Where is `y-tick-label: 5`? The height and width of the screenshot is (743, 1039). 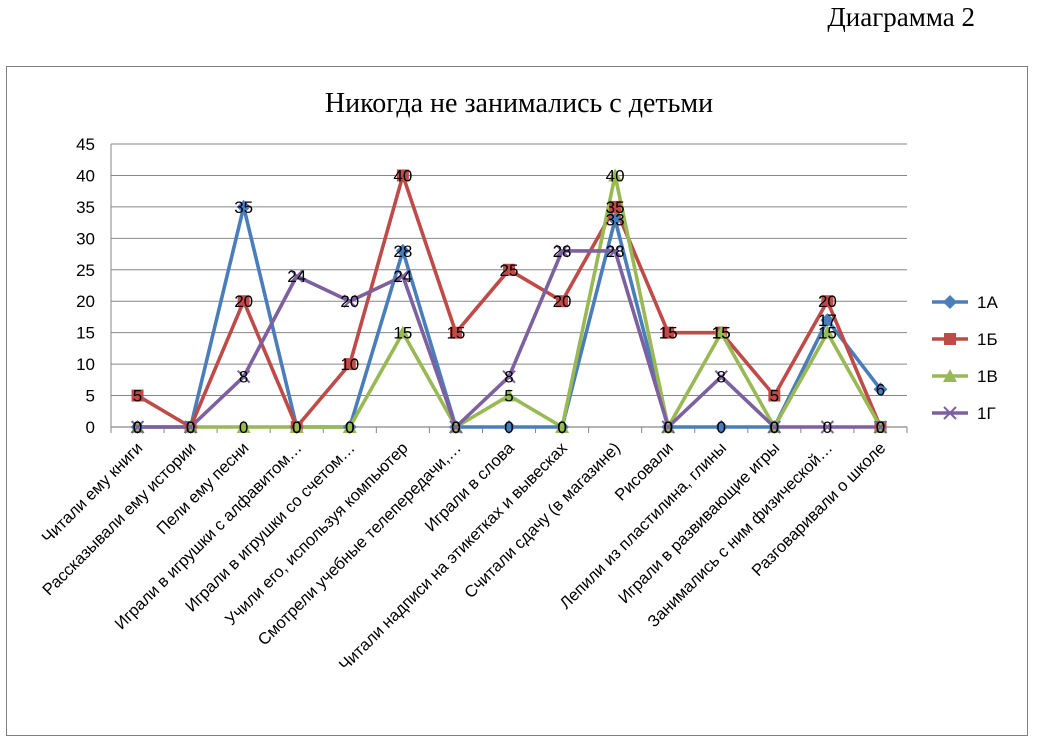
y-tick-label: 5 is located at coordinates (90, 396).